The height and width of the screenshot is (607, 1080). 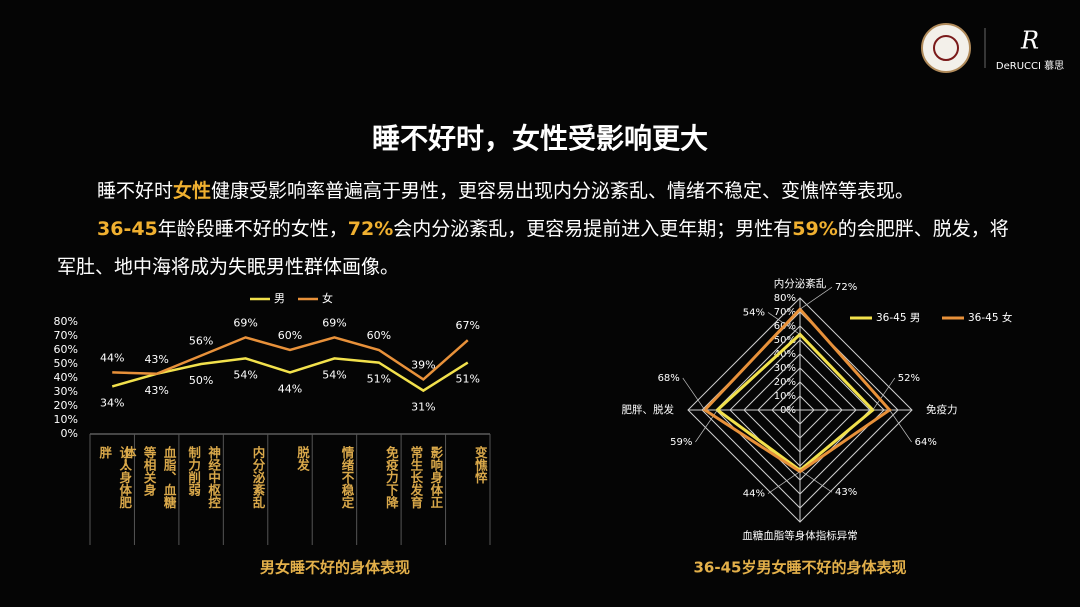 I want to click on data-label: 31%, so click(x=423, y=407).